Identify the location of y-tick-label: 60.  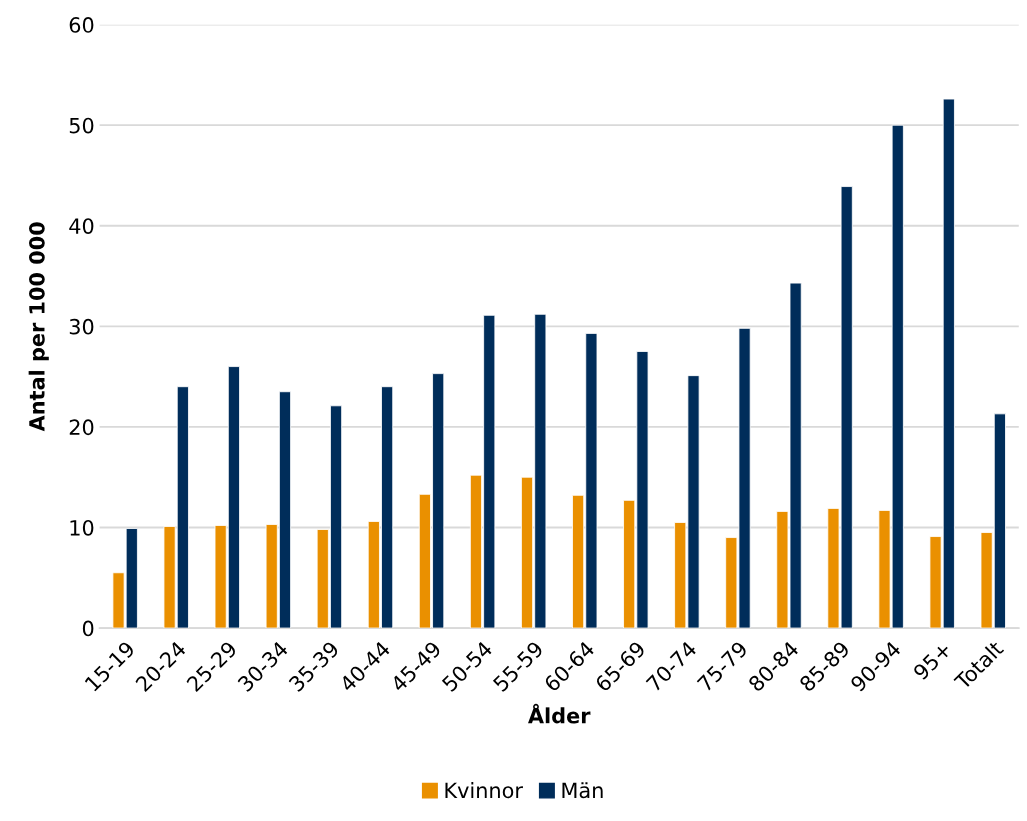
(81, 25).